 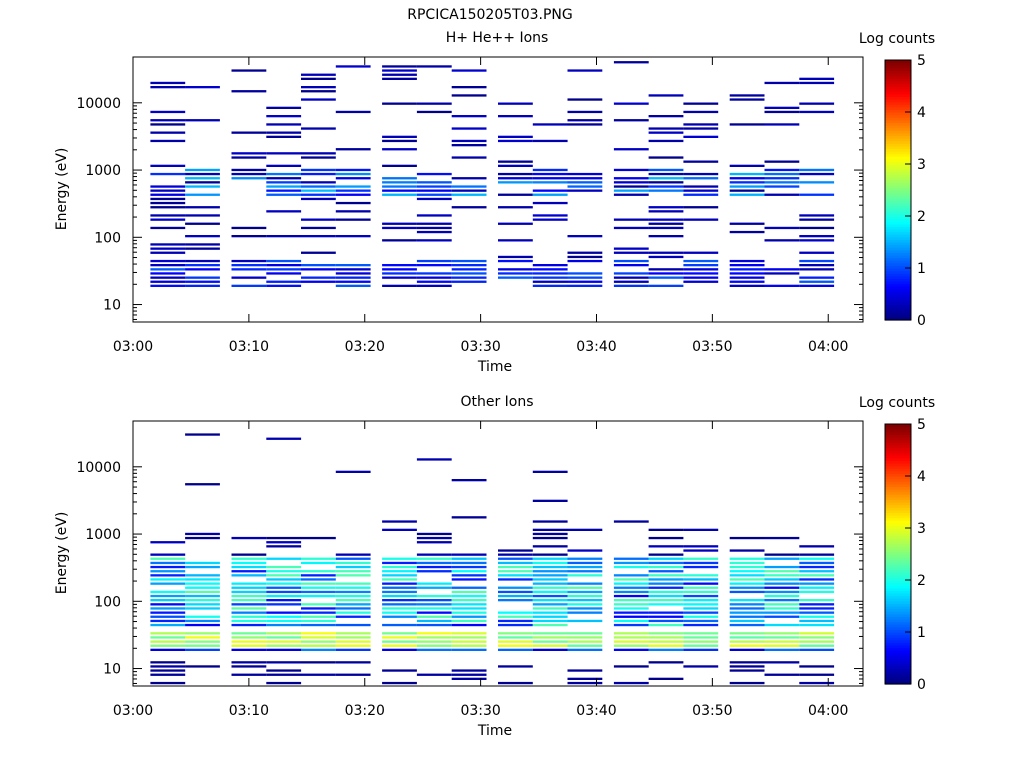 What do you see at coordinates (905, 191) in the screenshot?
I see `colorbar: 0 1 2 3 4 5` at bounding box center [905, 191].